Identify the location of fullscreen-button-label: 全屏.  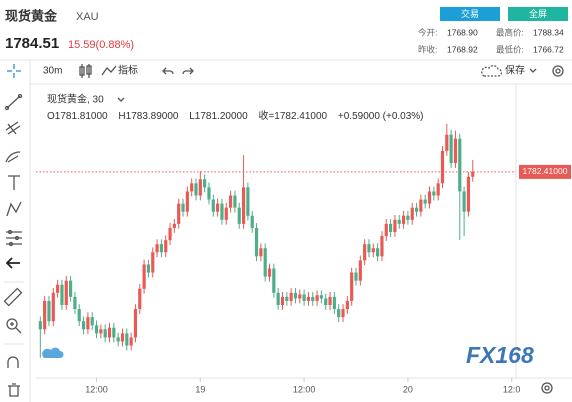
(538, 13).